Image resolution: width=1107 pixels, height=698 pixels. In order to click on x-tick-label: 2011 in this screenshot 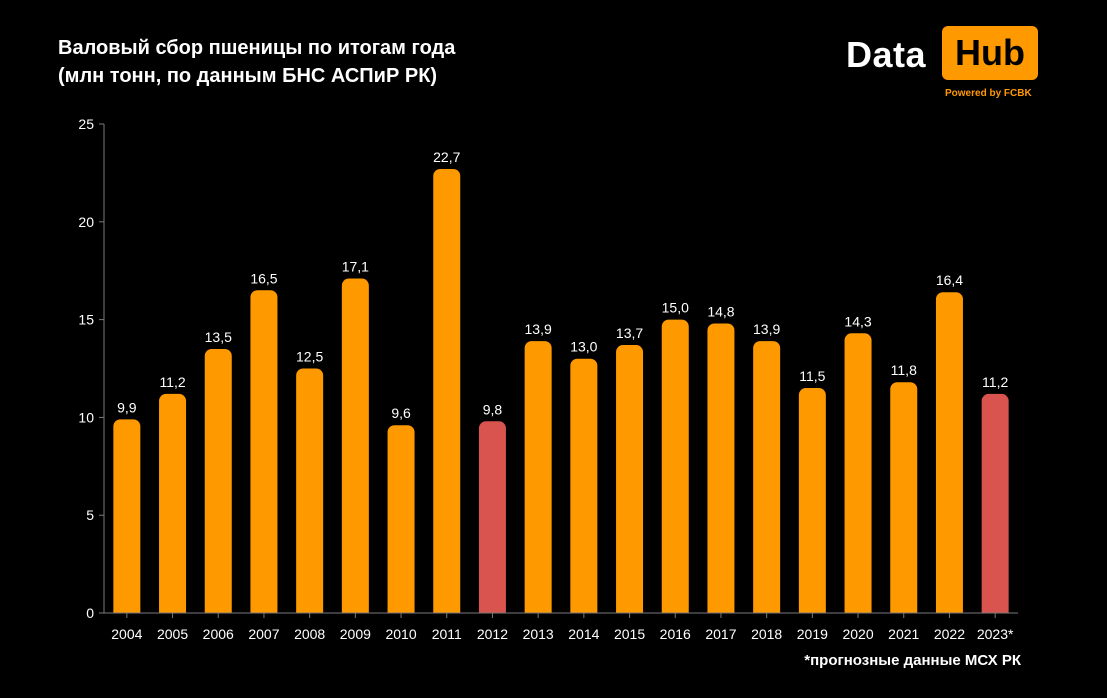, I will do `click(447, 634)`.